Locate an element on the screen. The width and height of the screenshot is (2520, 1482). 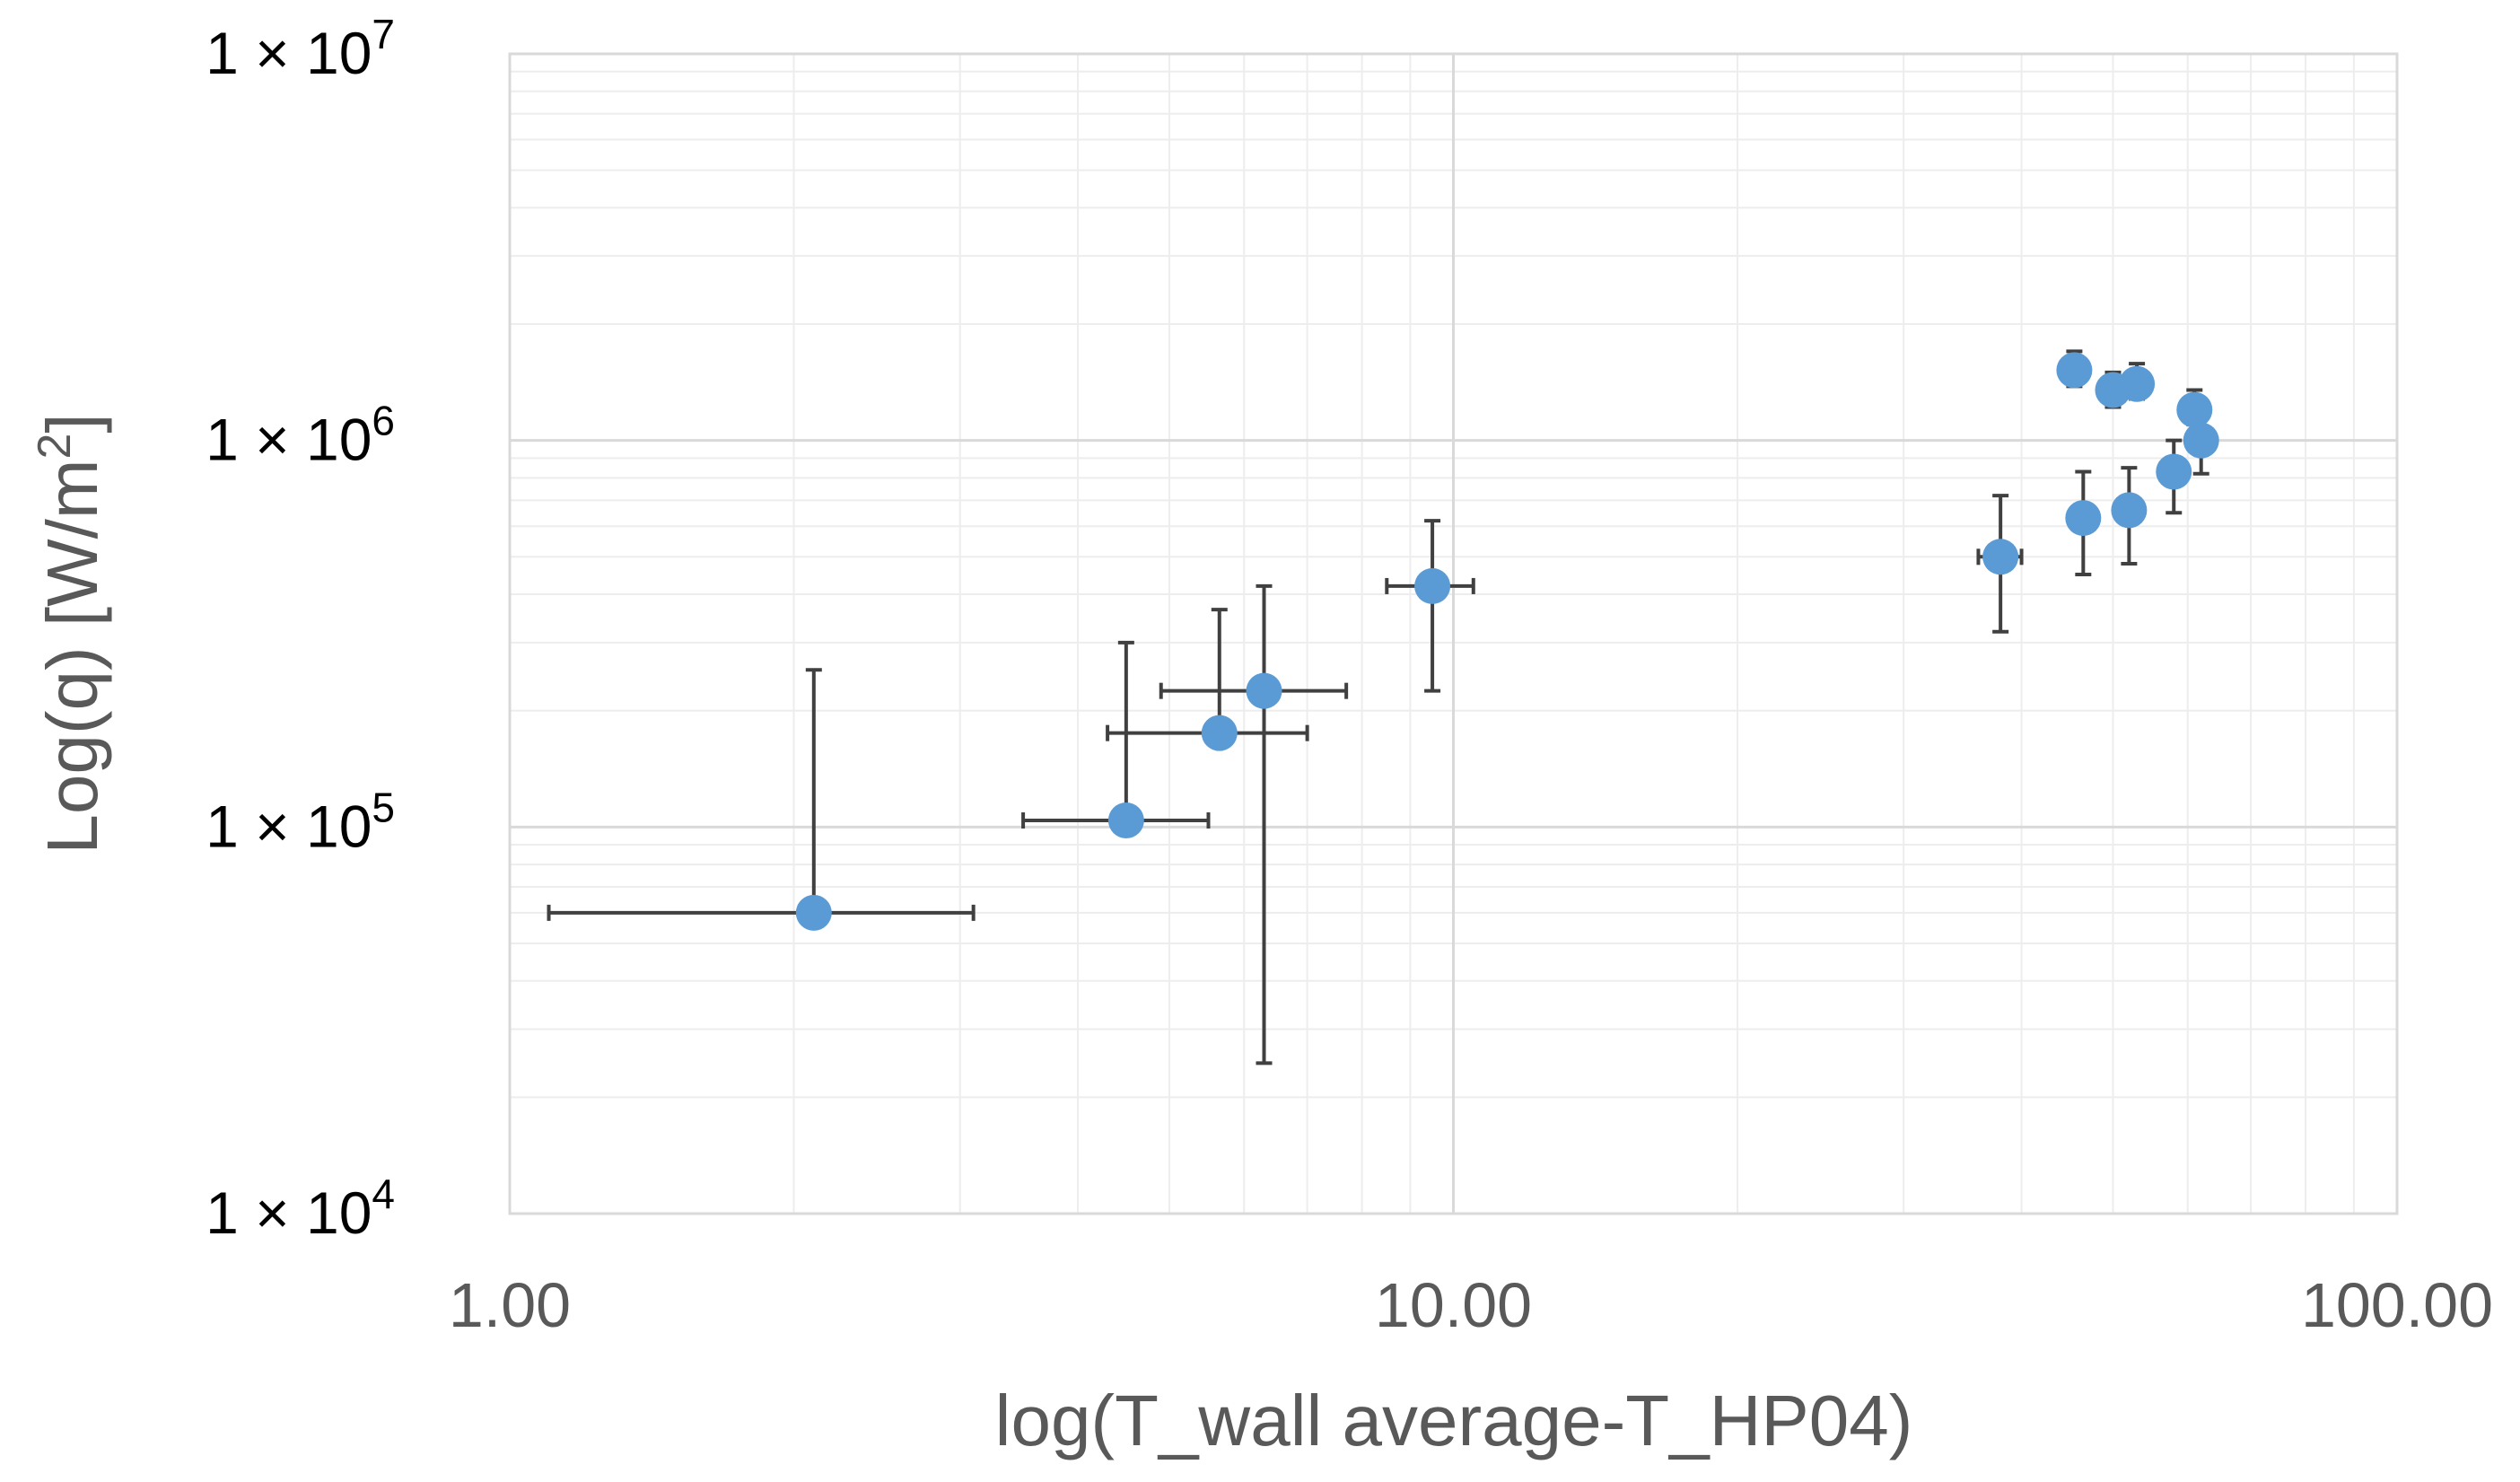
x-tick-labels: 1.00 10.00 100.00 is located at coordinates (1471, 1305).